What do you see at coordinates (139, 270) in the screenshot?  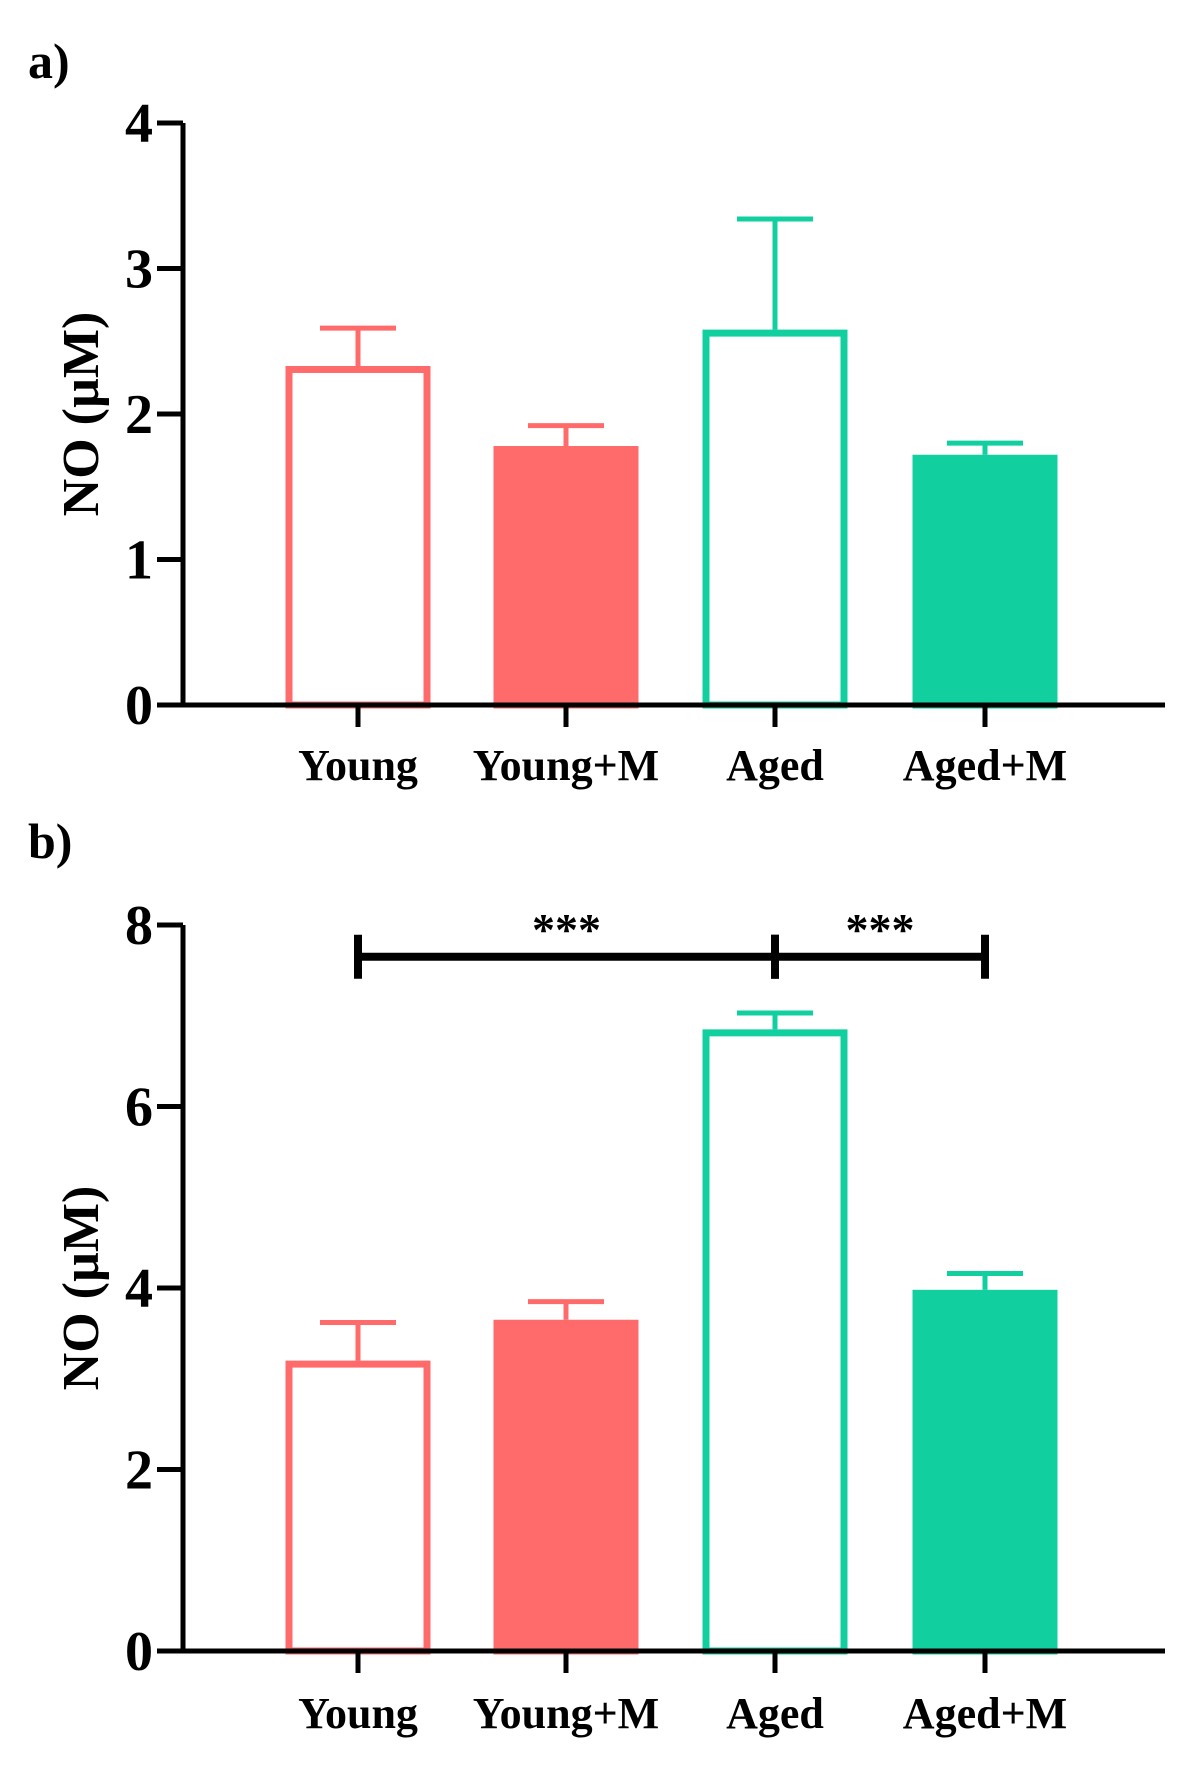 I see `y-tick-label: 3` at bounding box center [139, 270].